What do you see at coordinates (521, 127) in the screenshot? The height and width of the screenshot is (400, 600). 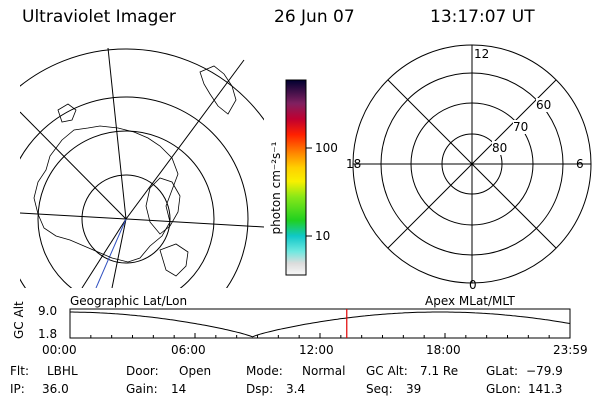 I see `mlat-label-70: 70` at bounding box center [521, 127].